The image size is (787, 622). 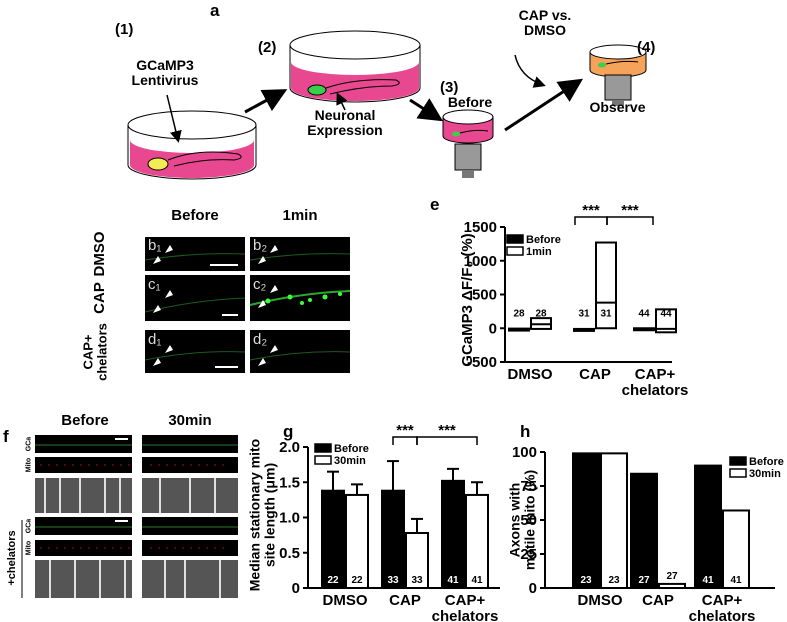 I want to click on diagram-label: Neuronal Expression, so click(x=345, y=122).